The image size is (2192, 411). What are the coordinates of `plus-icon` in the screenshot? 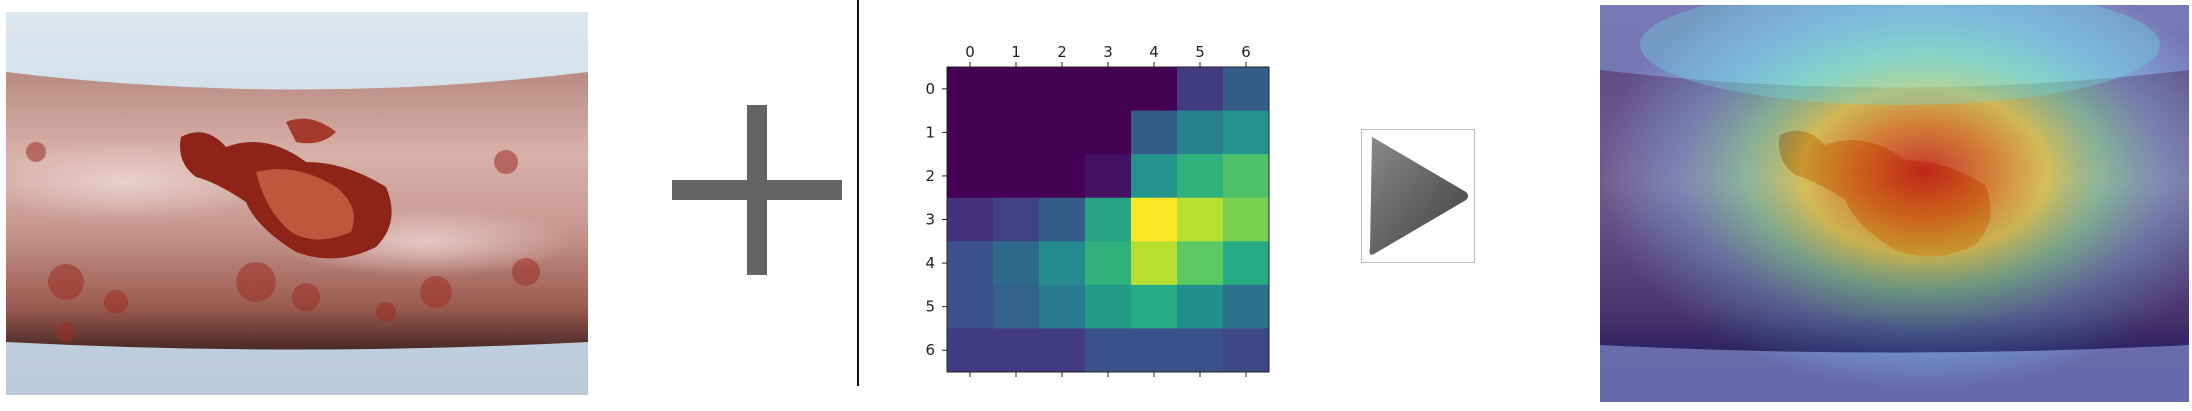 It's located at (757, 190).